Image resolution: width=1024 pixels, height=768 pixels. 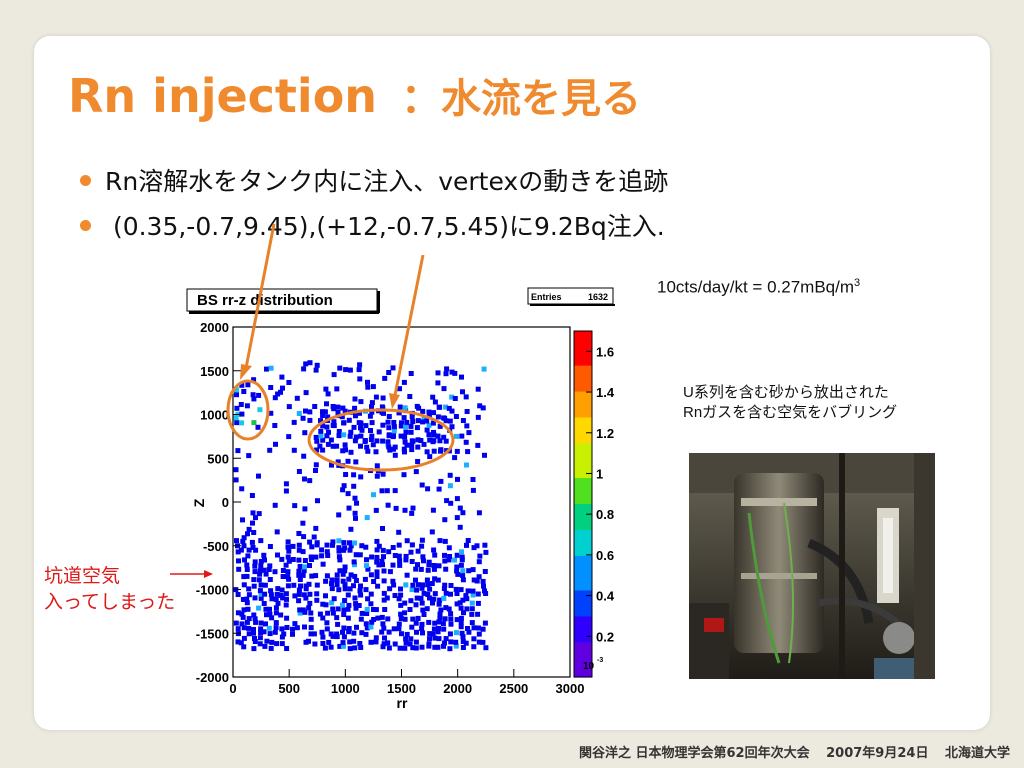 I want to click on x-tick-label: 1000, so click(x=345, y=688).